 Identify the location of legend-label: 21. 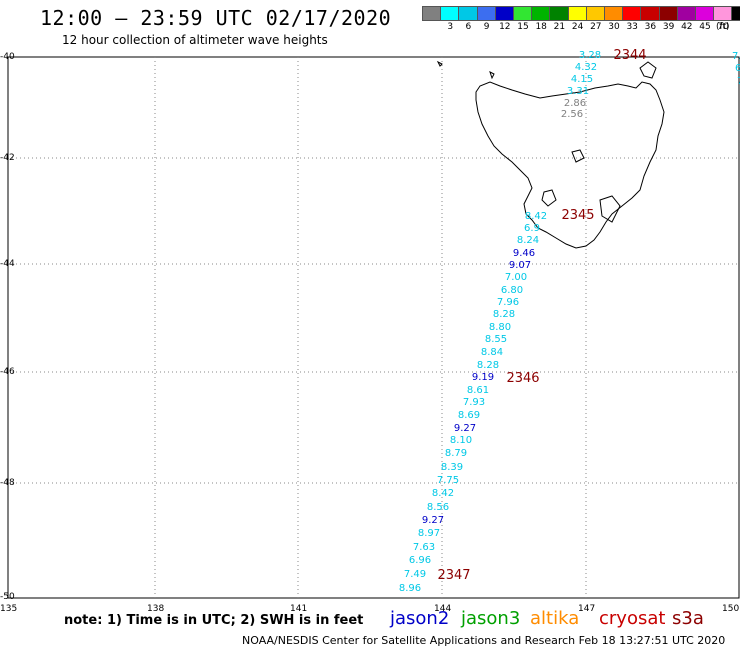
(559, 27).